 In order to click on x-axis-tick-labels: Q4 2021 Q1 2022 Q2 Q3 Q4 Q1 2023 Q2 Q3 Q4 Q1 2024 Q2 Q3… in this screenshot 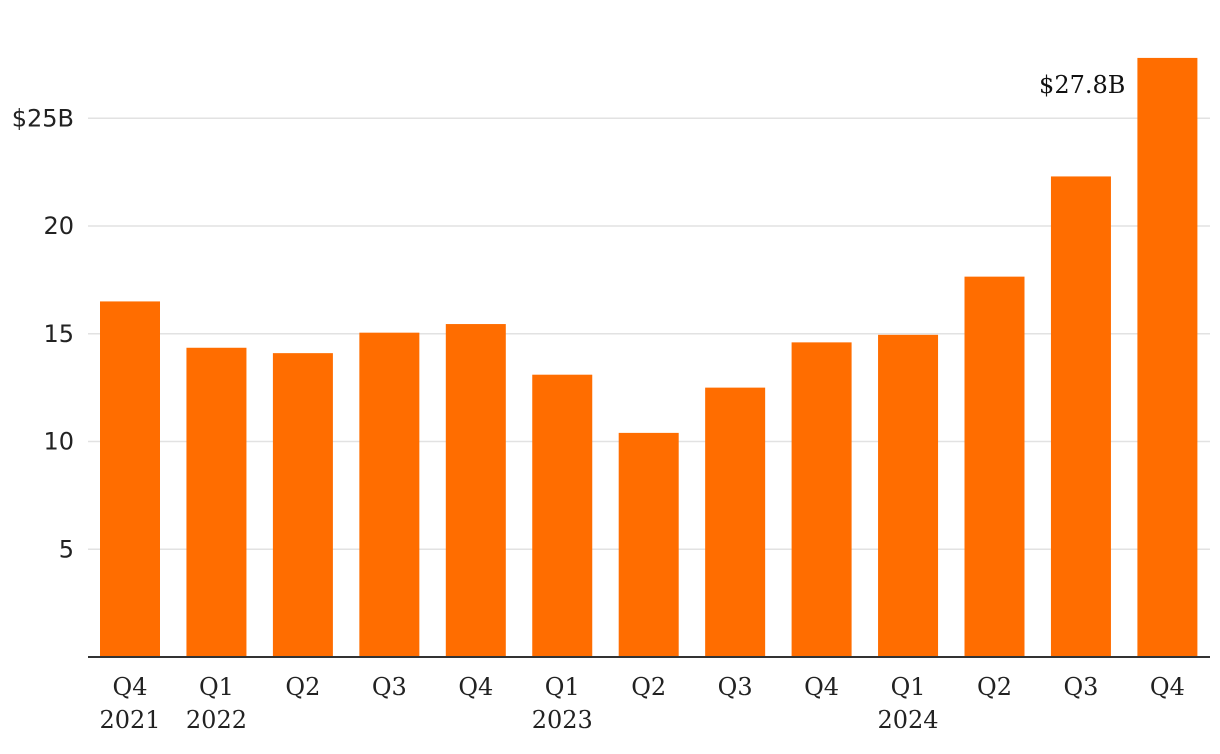, I will do `click(641, 703)`.